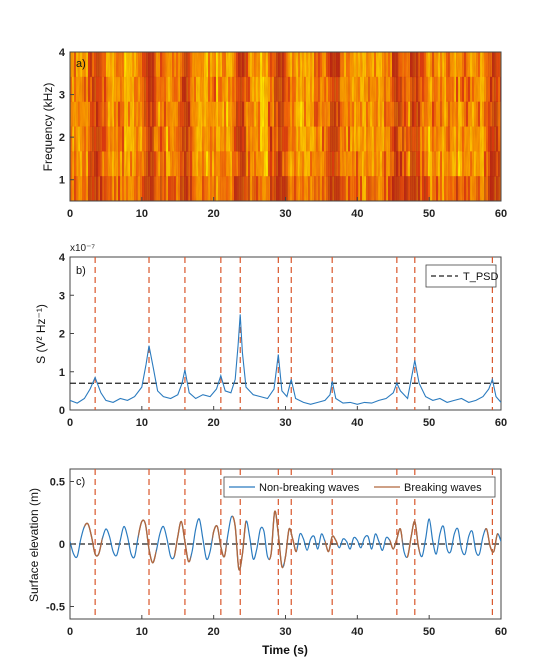  I want to click on panel-a-ytick-label: 1, so click(62, 181).